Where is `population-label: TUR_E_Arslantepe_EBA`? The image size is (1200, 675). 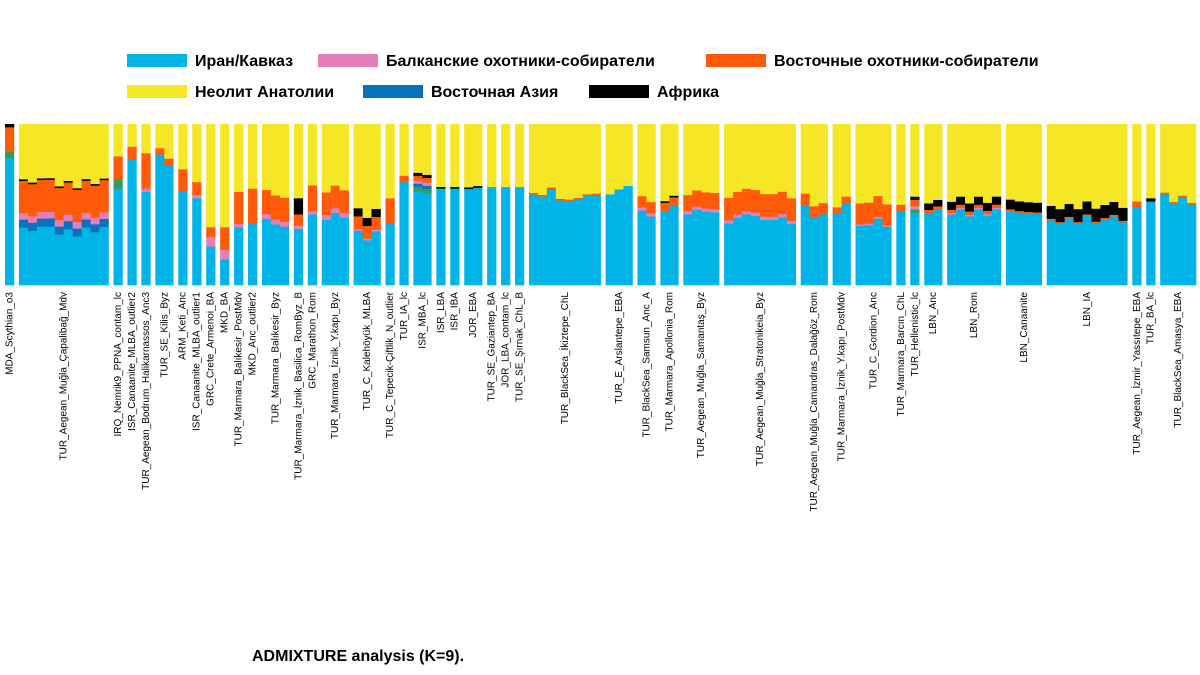 population-label: TUR_E_Arslantepe_EBA is located at coordinates (619, 348).